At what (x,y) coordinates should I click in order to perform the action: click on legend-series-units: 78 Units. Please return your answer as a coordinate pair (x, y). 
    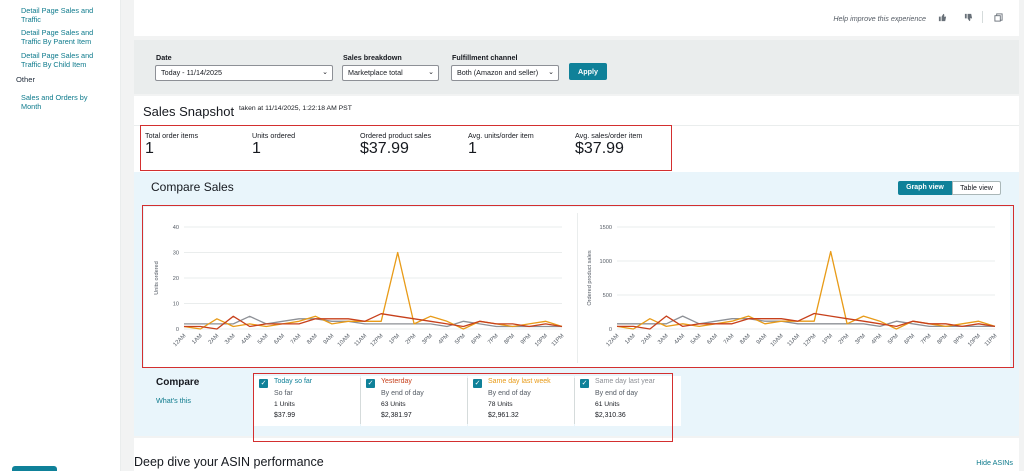
    Looking at the image, I should click on (500, 404).